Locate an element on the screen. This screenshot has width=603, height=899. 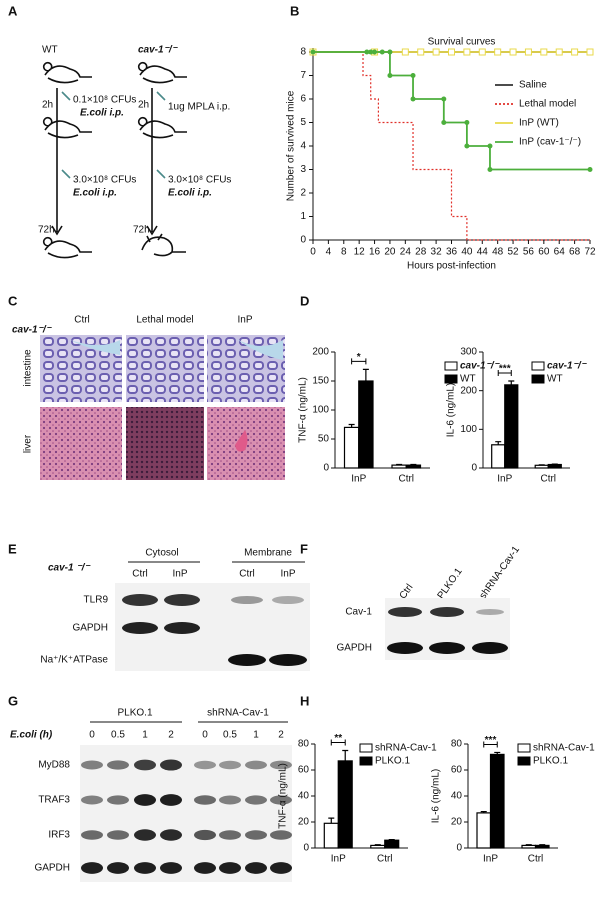
significance-label: *** is located at coordinates (505, 369).